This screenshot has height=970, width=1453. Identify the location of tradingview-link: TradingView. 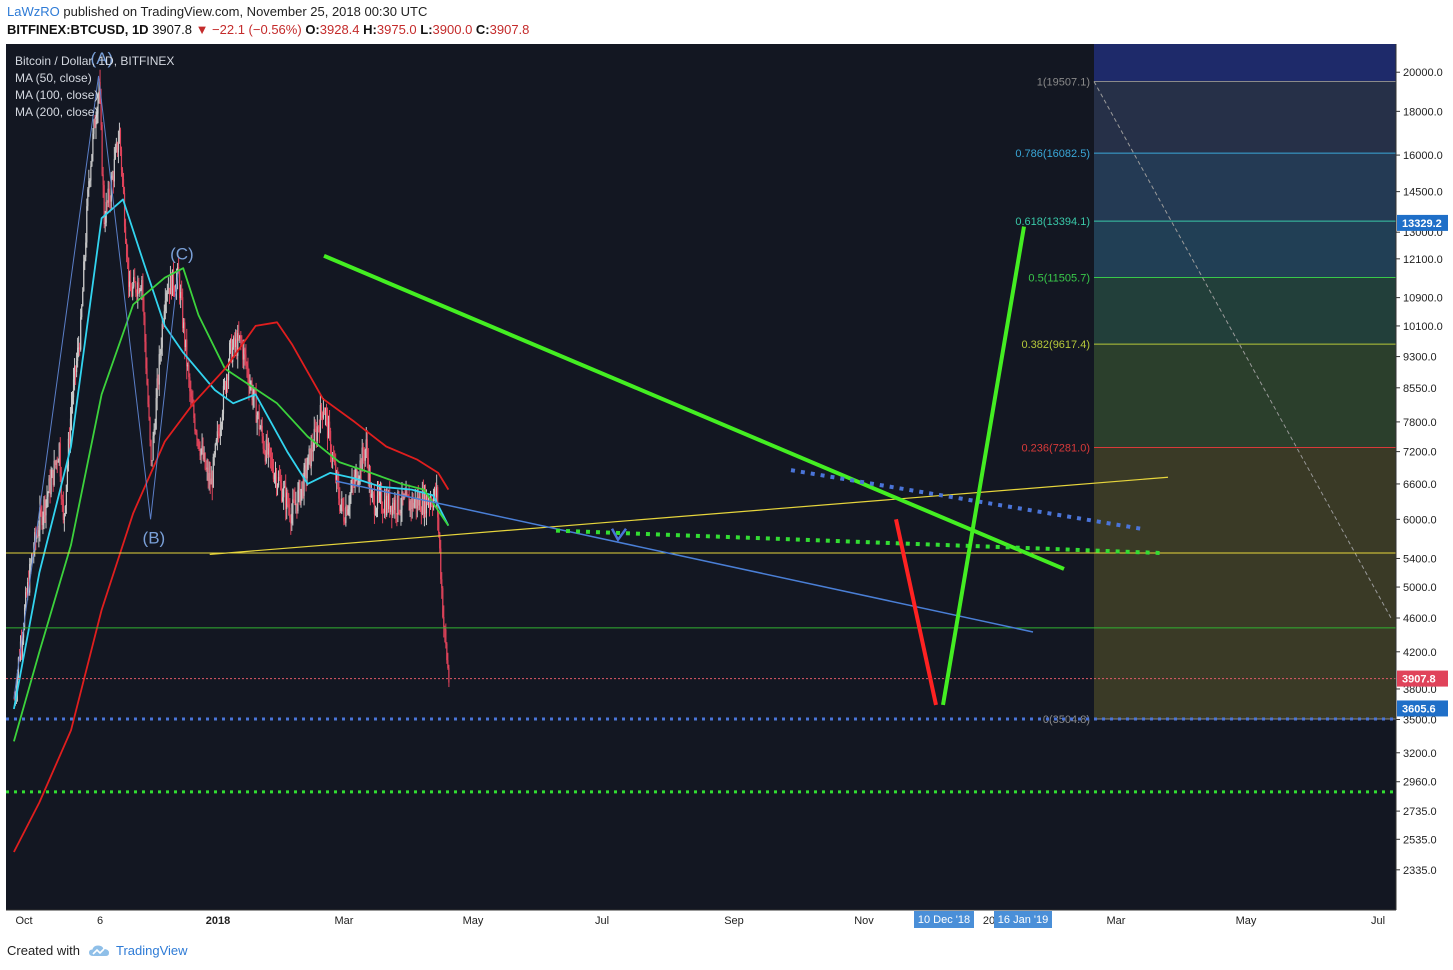
(151, 950).